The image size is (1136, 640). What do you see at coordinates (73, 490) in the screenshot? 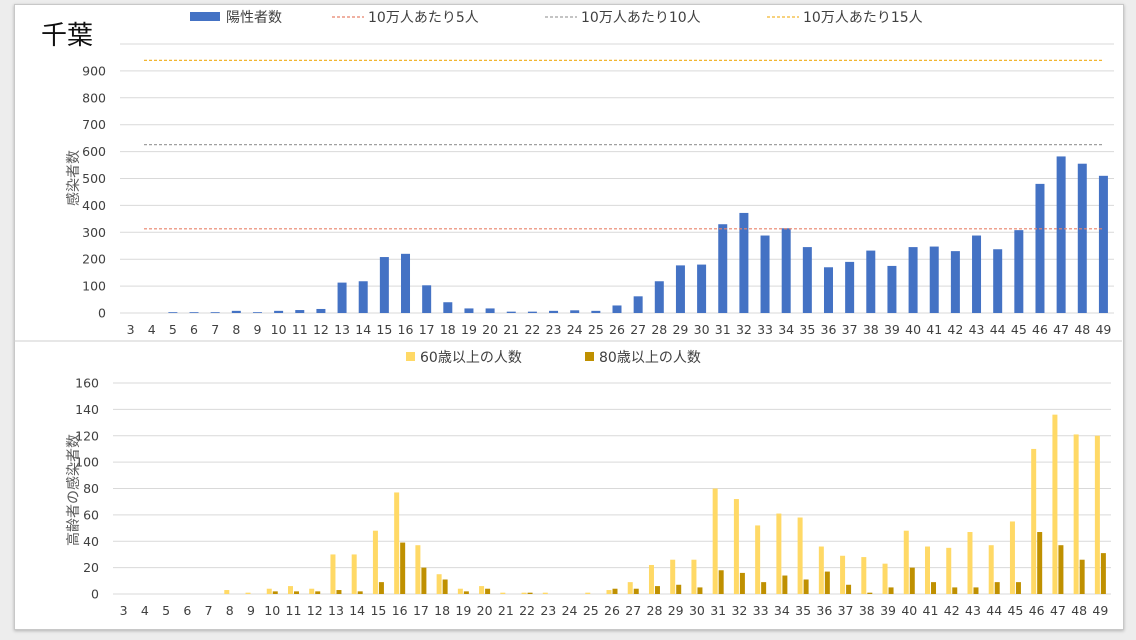
I see `y-axis-label: 高齢者の感染者数` at bounding box center [73, 490].